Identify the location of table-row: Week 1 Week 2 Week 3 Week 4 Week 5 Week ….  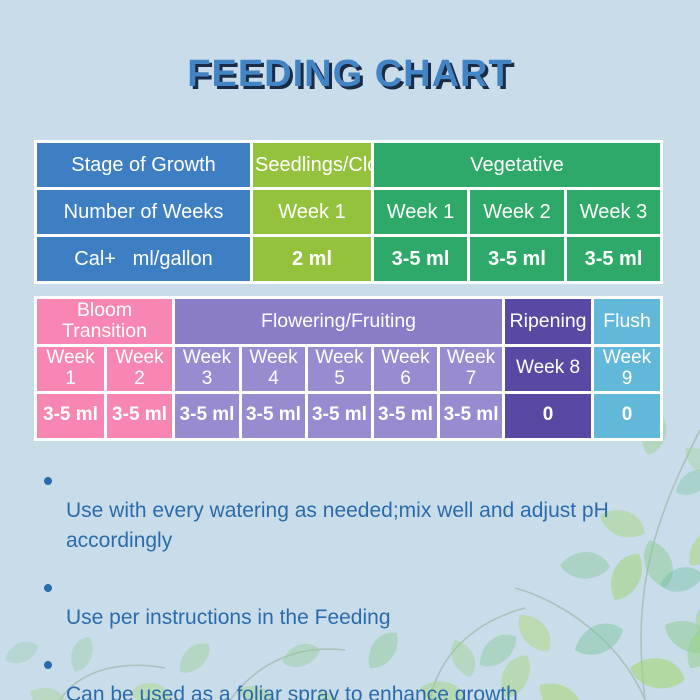
(349, 368).